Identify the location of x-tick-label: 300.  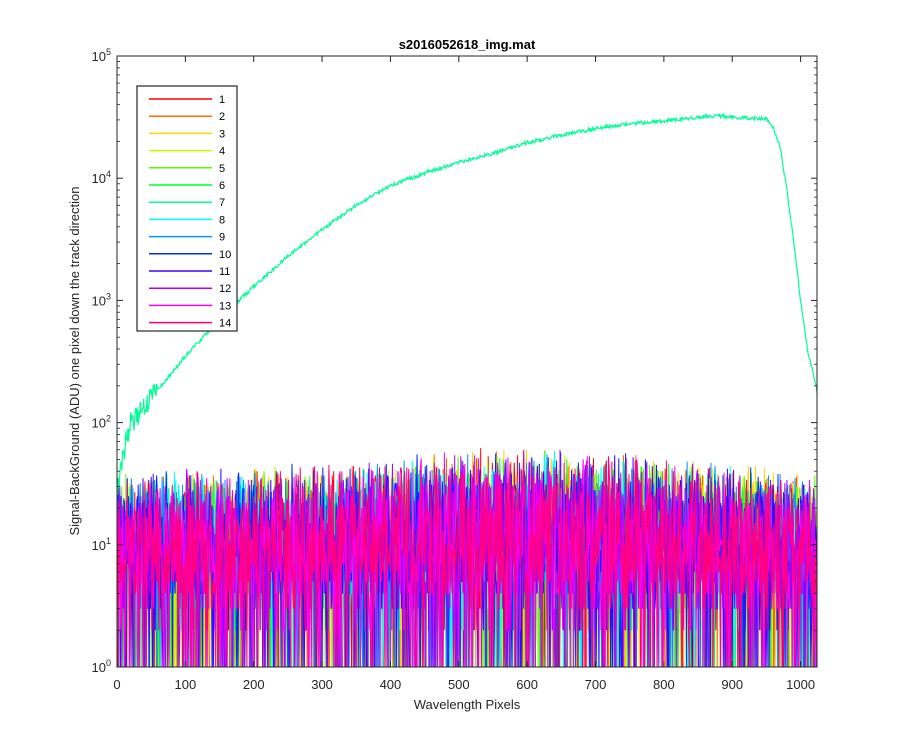
(322, 684).